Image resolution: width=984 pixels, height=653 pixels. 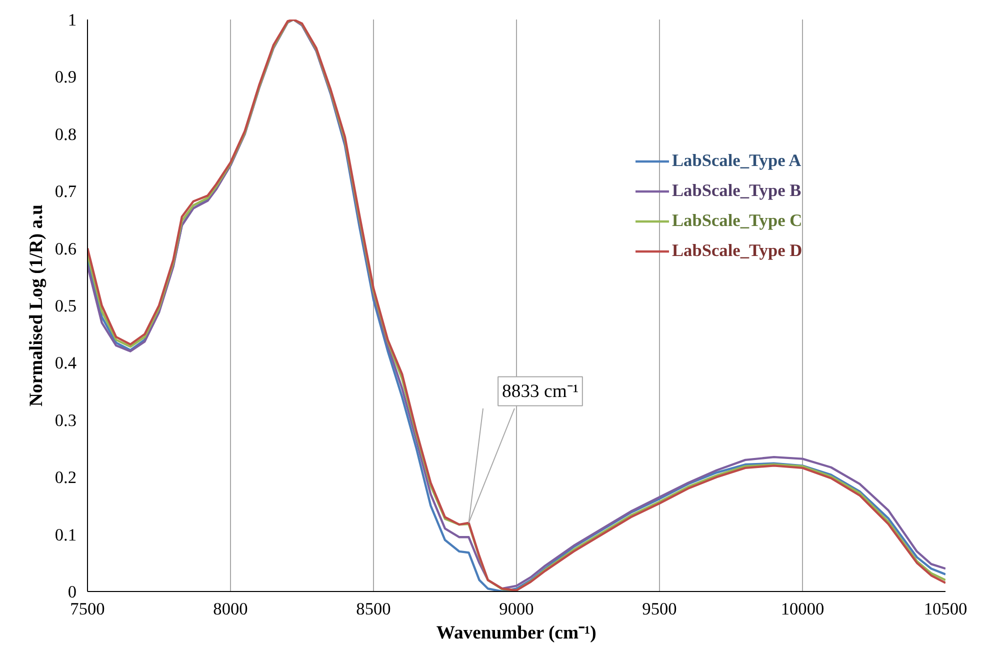 I want to click on y-tick-label: 0.4, so click(x=65, y=363).